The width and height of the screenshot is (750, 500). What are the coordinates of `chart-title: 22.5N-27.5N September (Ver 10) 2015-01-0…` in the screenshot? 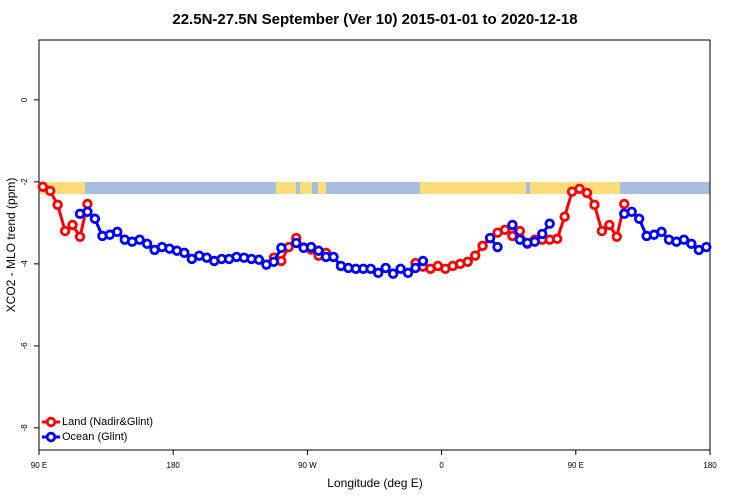 It's located at (374, 19).